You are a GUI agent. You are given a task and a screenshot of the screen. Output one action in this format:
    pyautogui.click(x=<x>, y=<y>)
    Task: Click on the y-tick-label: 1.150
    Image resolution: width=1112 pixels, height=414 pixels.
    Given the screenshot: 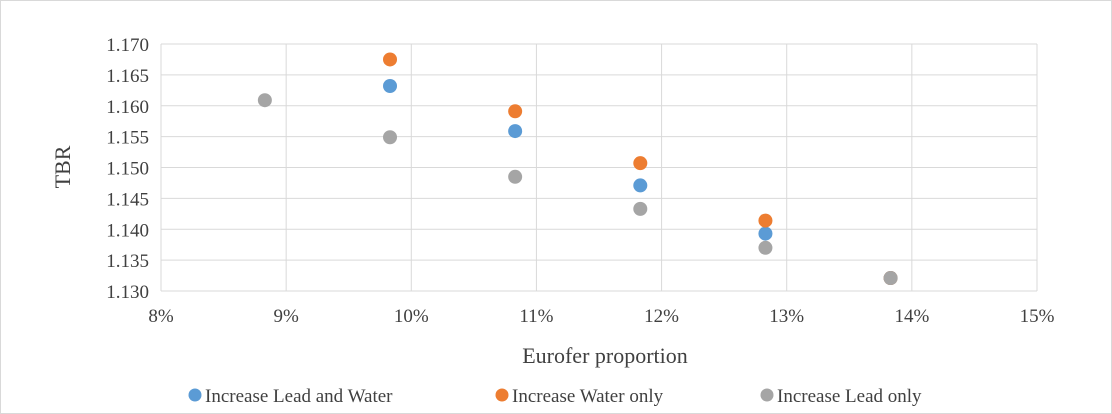 What is the action you would take?
    pyautogui.click(x=127, y=169)
    